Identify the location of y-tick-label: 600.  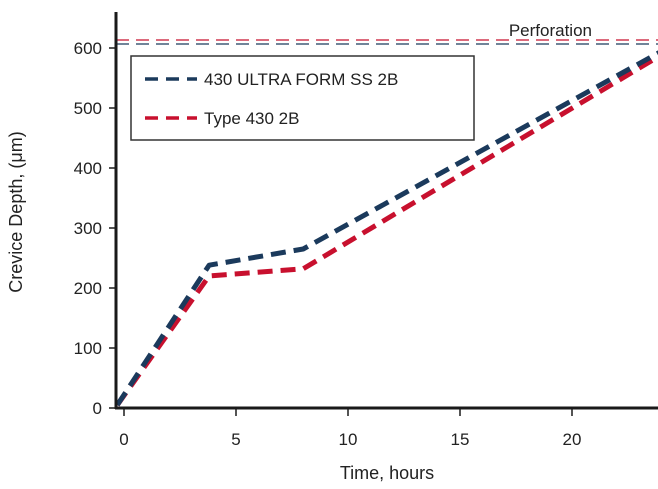
(88, 48).